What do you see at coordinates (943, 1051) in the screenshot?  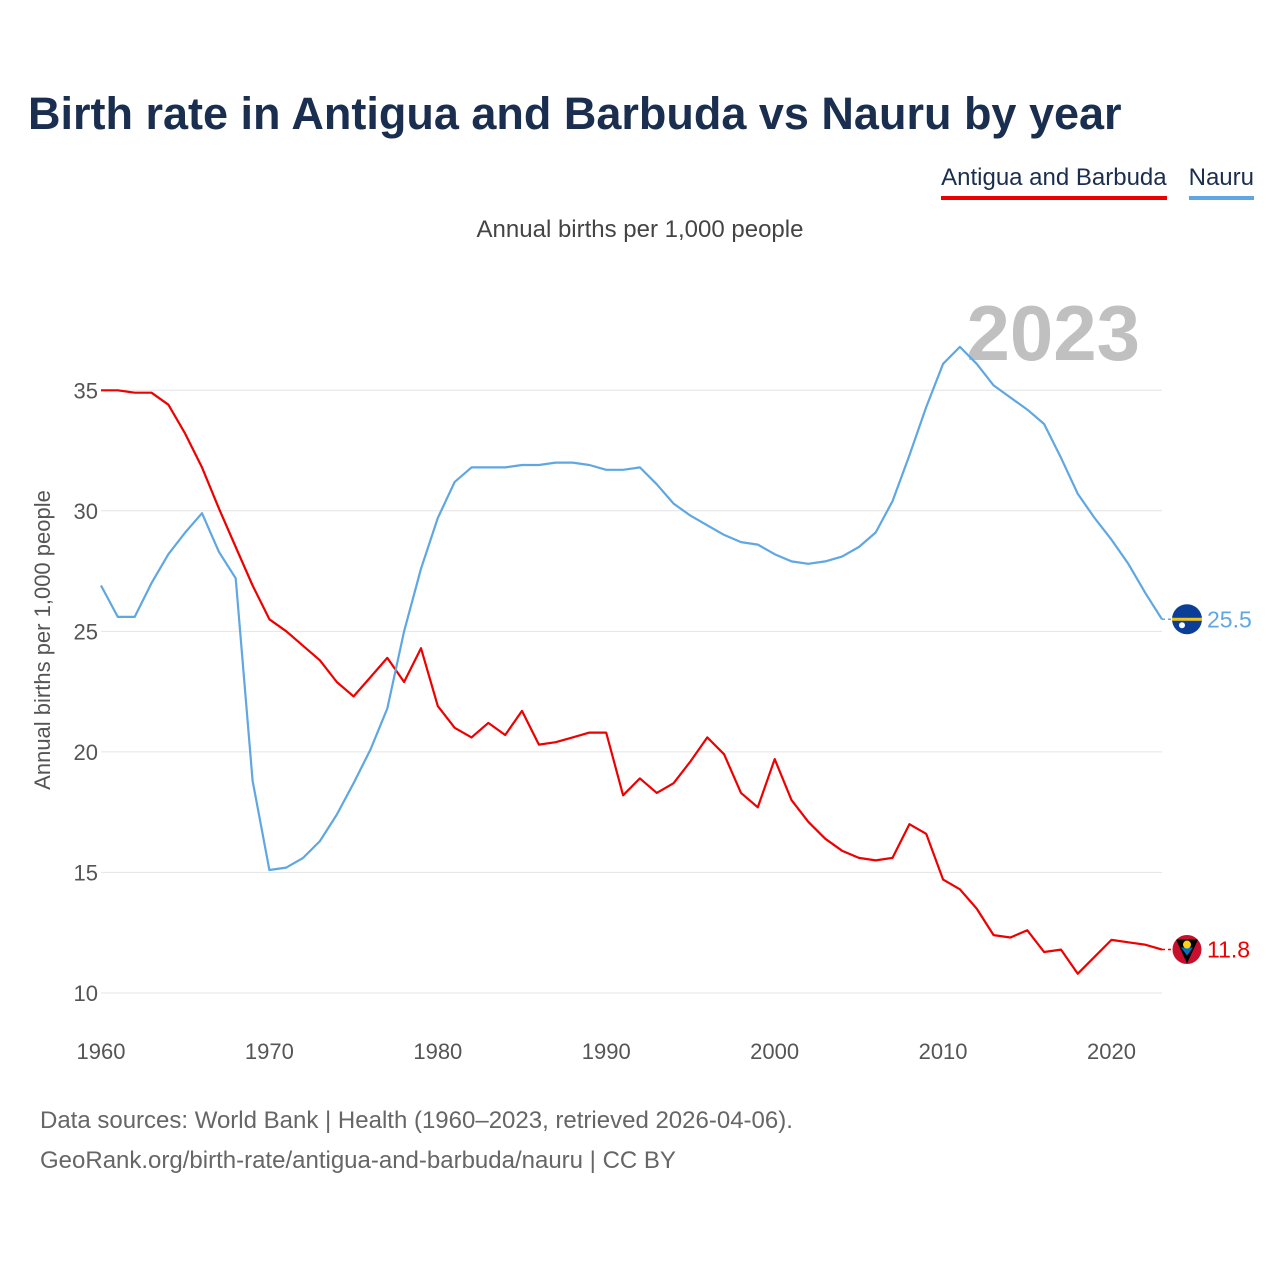 I see `x-tick-label: 2010` at bounding box center [943, 1051].